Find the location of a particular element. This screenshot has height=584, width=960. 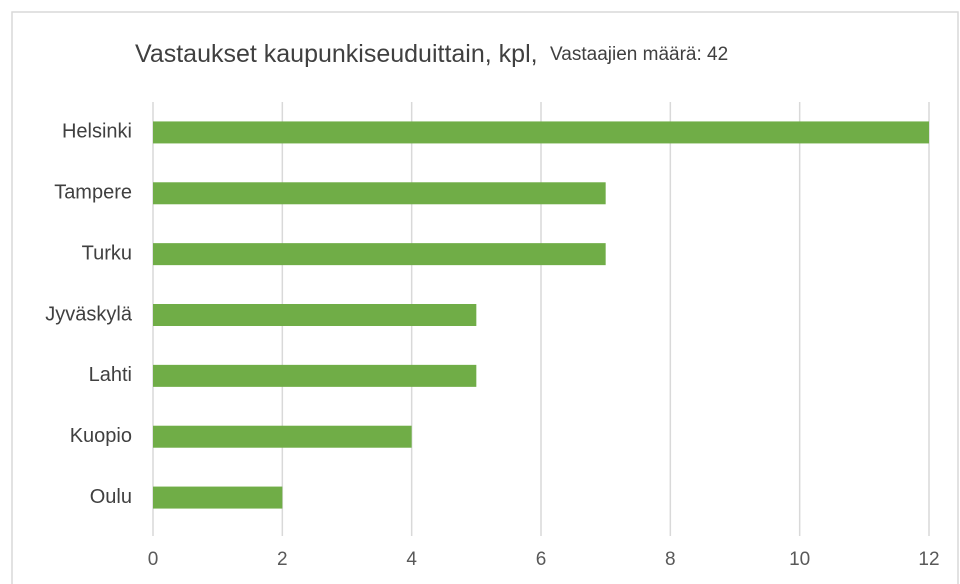

x-tick-label: 6 is located at coordinates (541, 559).